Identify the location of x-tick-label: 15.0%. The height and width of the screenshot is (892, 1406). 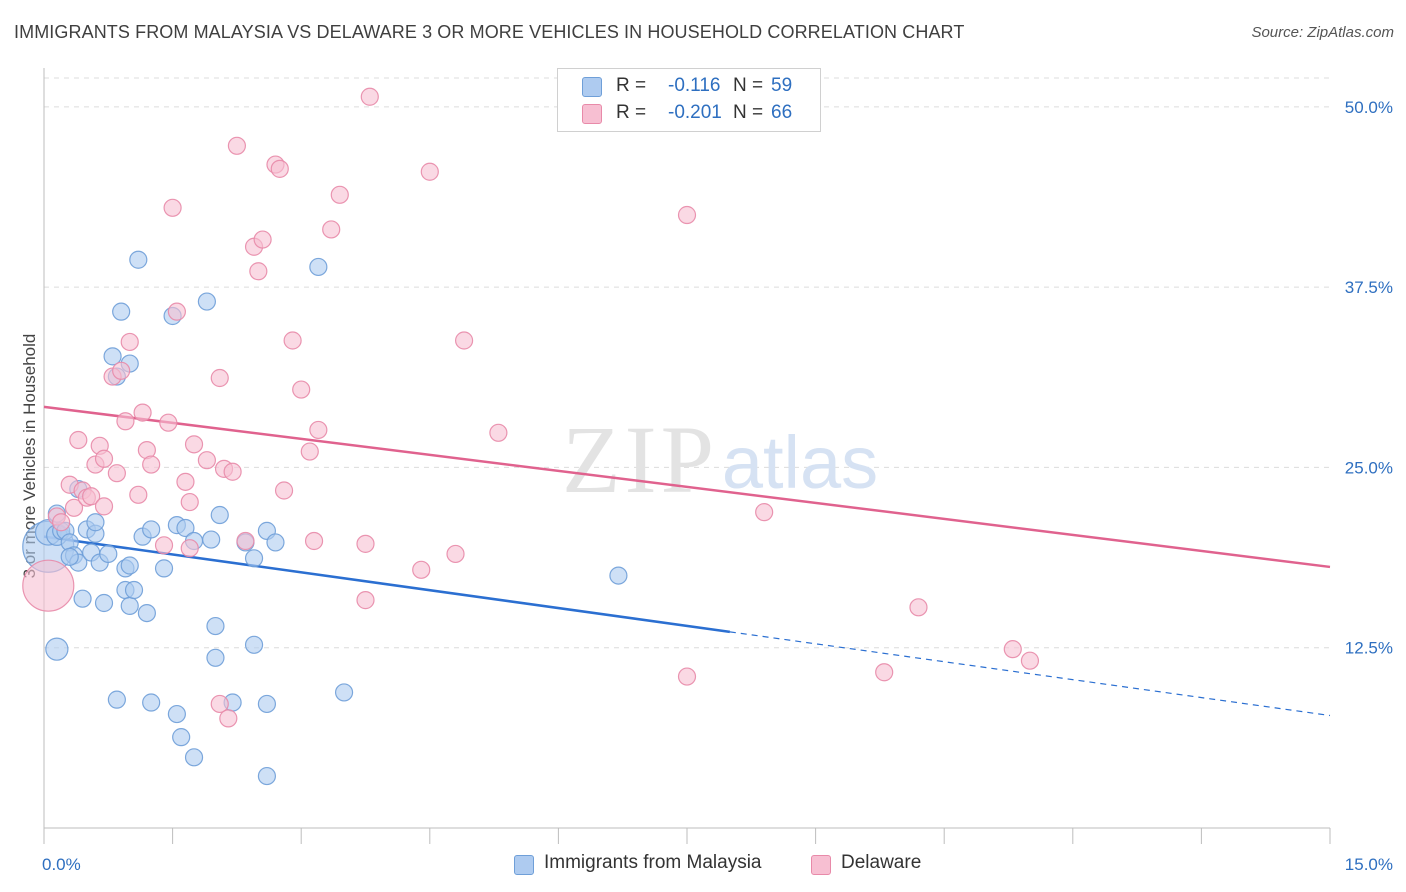
(1369, 864).